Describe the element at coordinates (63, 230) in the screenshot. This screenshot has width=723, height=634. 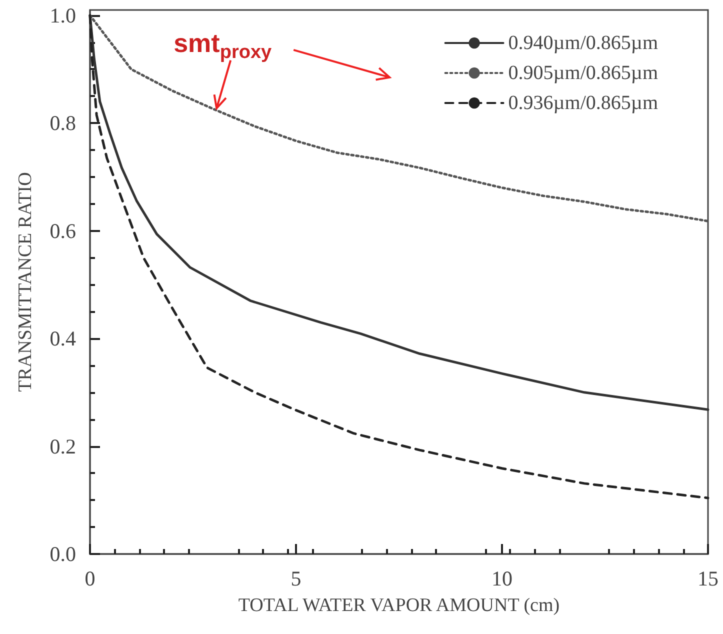
I see `y-tick-label: 0.6` at that location.